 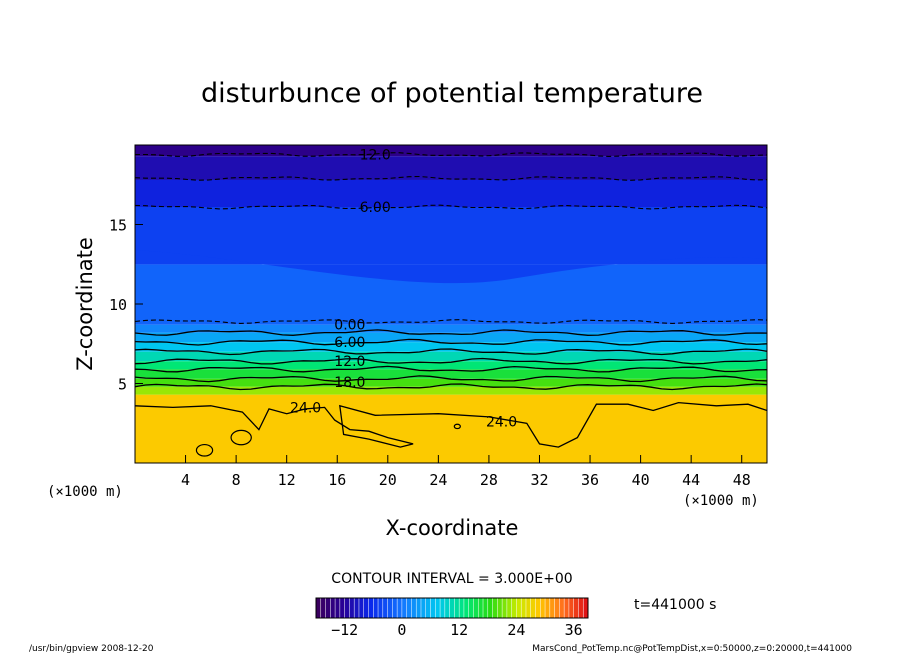 I want to click on x-unit-right: (×1000 m), so click(x=721, y=501).